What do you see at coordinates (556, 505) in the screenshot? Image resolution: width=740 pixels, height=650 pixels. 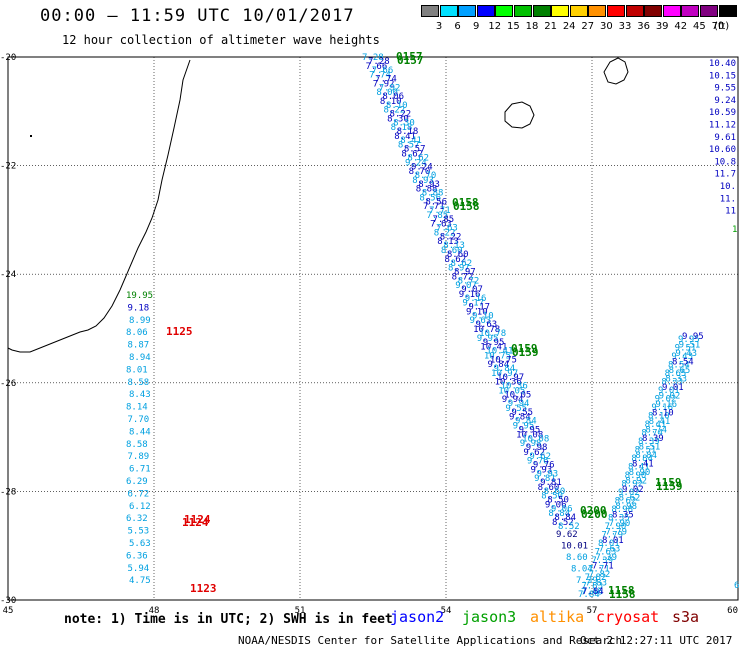 I see `swh-value-diagonal-track: 9.06` at bounding box center [556, 505].